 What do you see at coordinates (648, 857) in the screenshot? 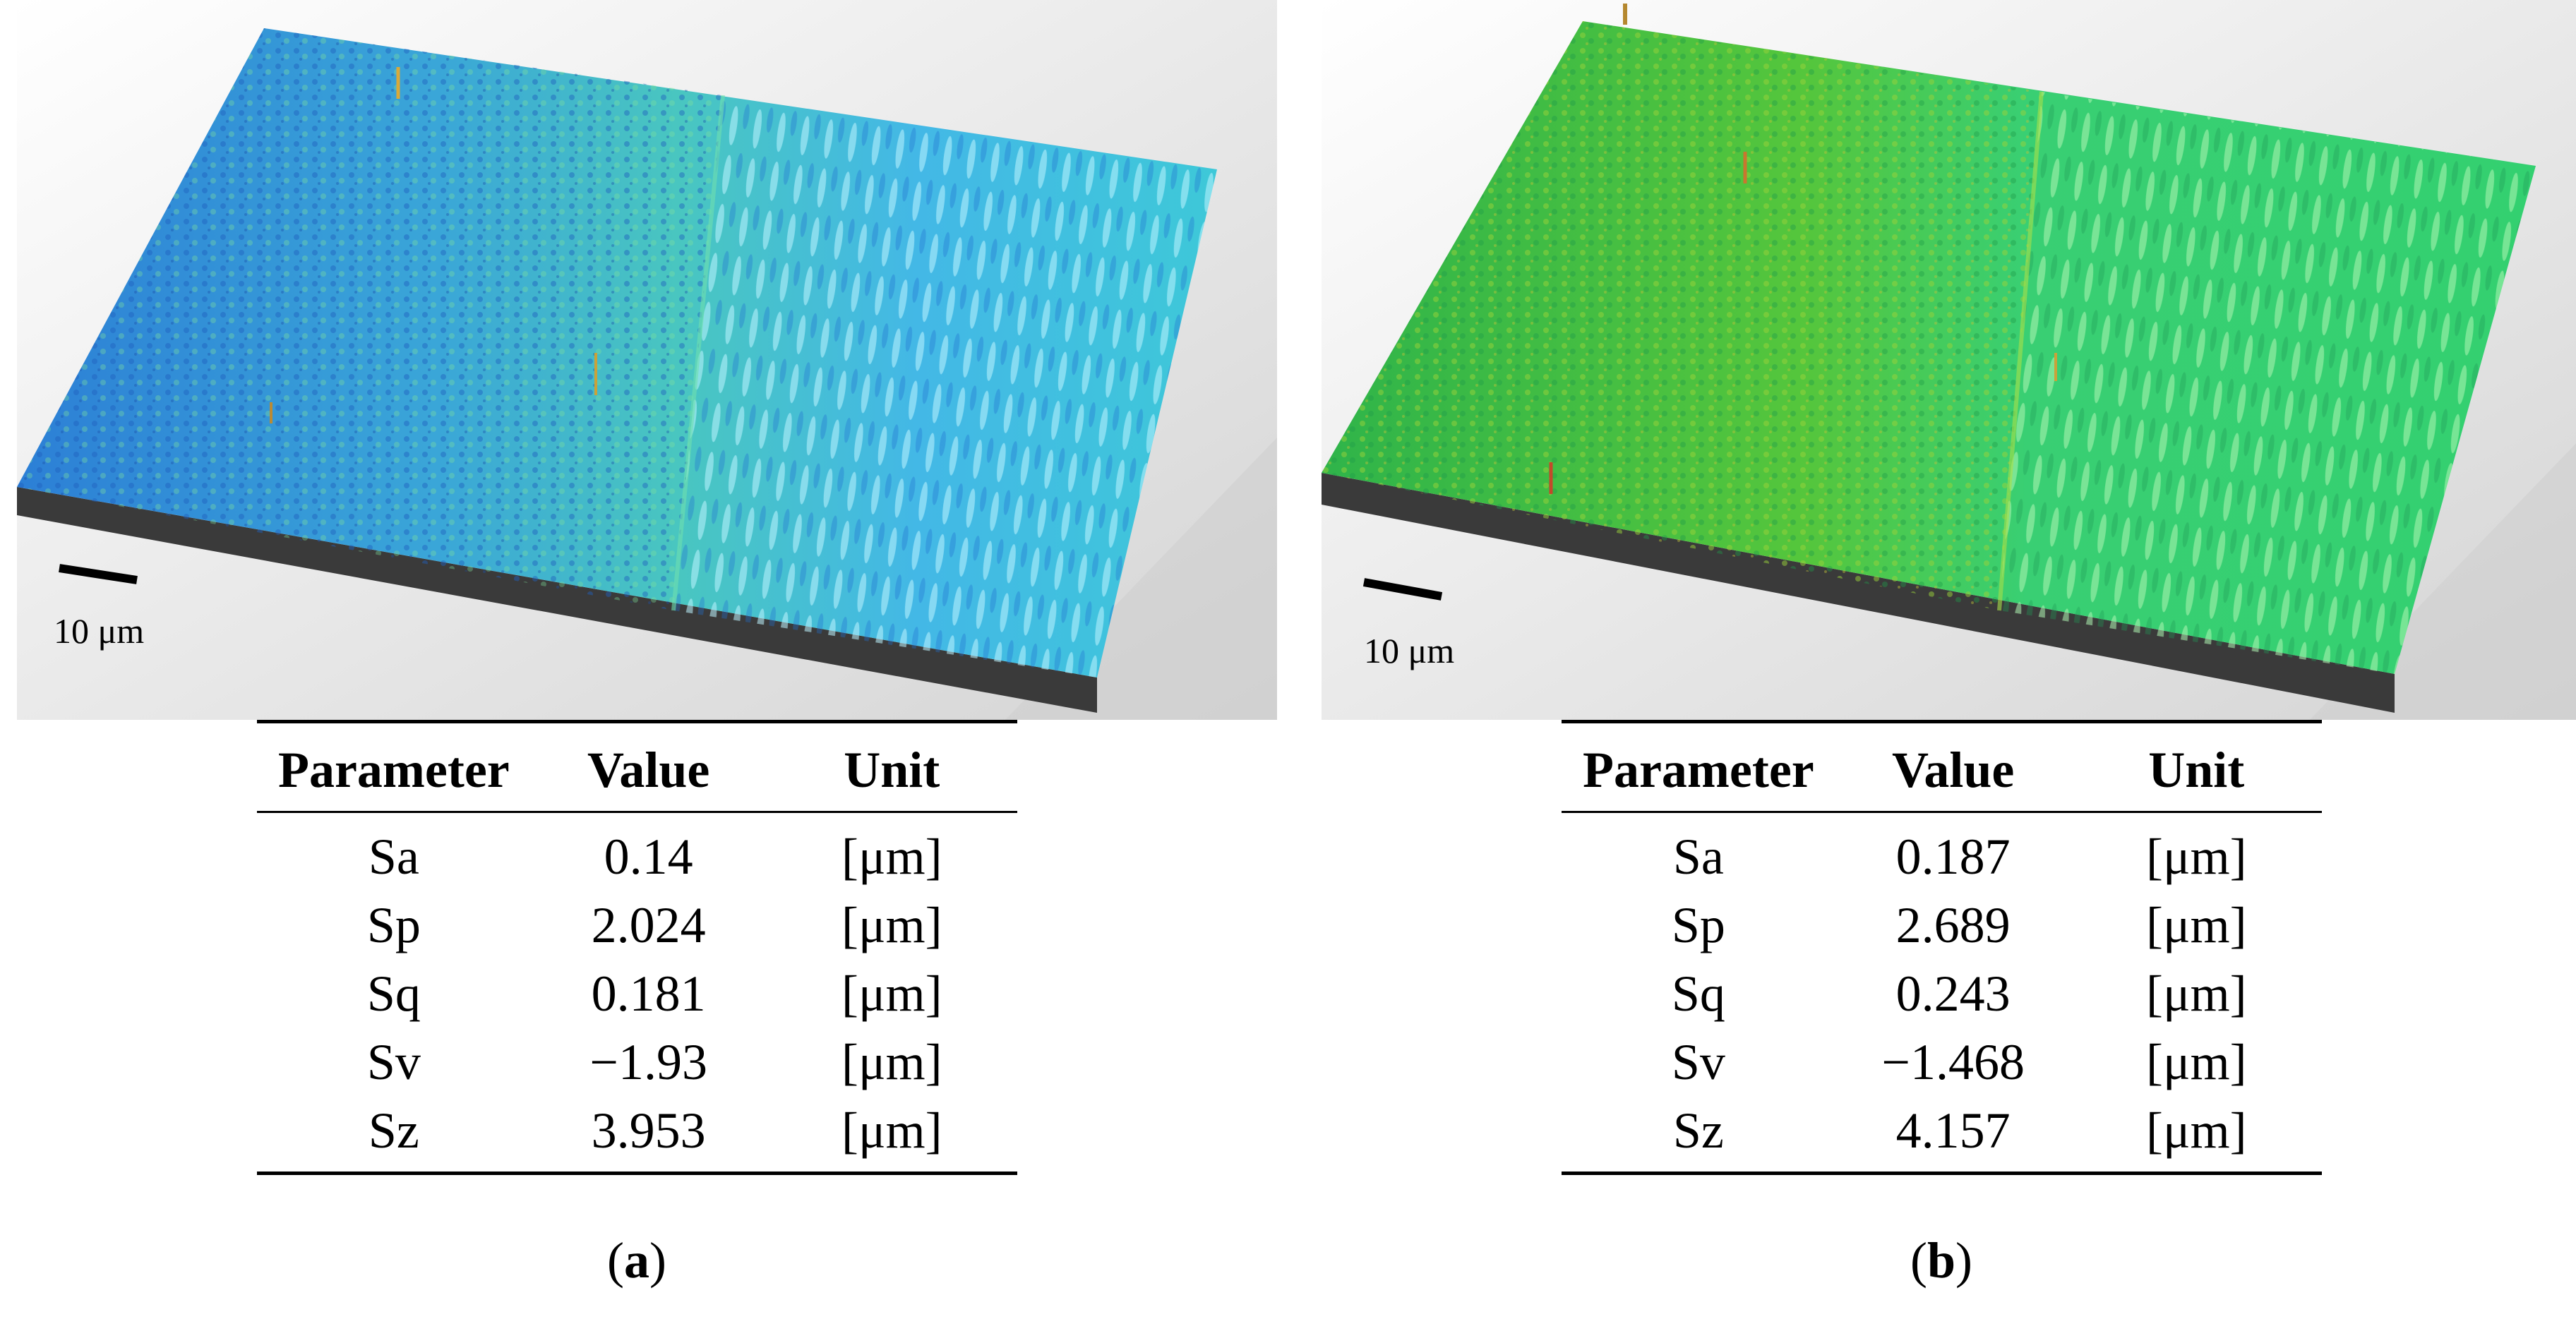
I see `value-cell: 0.14` at bounding box center [648, 857].